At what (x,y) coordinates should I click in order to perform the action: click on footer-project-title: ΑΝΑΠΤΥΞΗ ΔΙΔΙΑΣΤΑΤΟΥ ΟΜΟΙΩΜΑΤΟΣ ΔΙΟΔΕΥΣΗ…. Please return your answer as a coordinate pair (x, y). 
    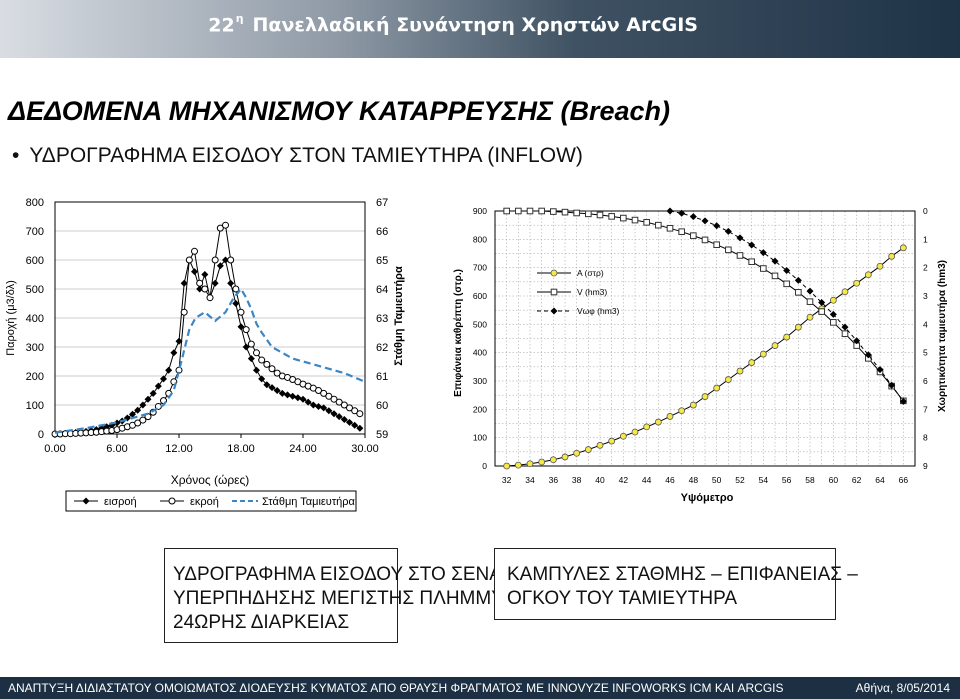
    Looking at the image, I should click on (396, 688).